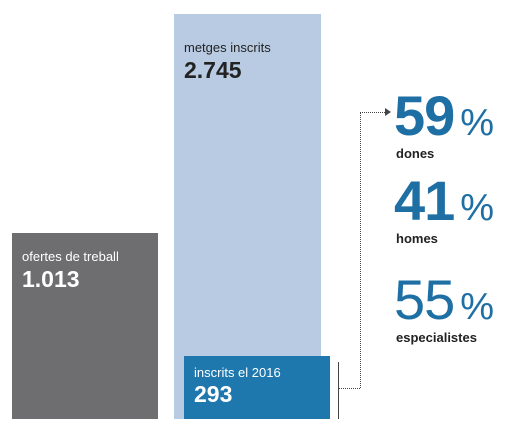  I want to click on stat-homes: 41%, so click(444, 201).